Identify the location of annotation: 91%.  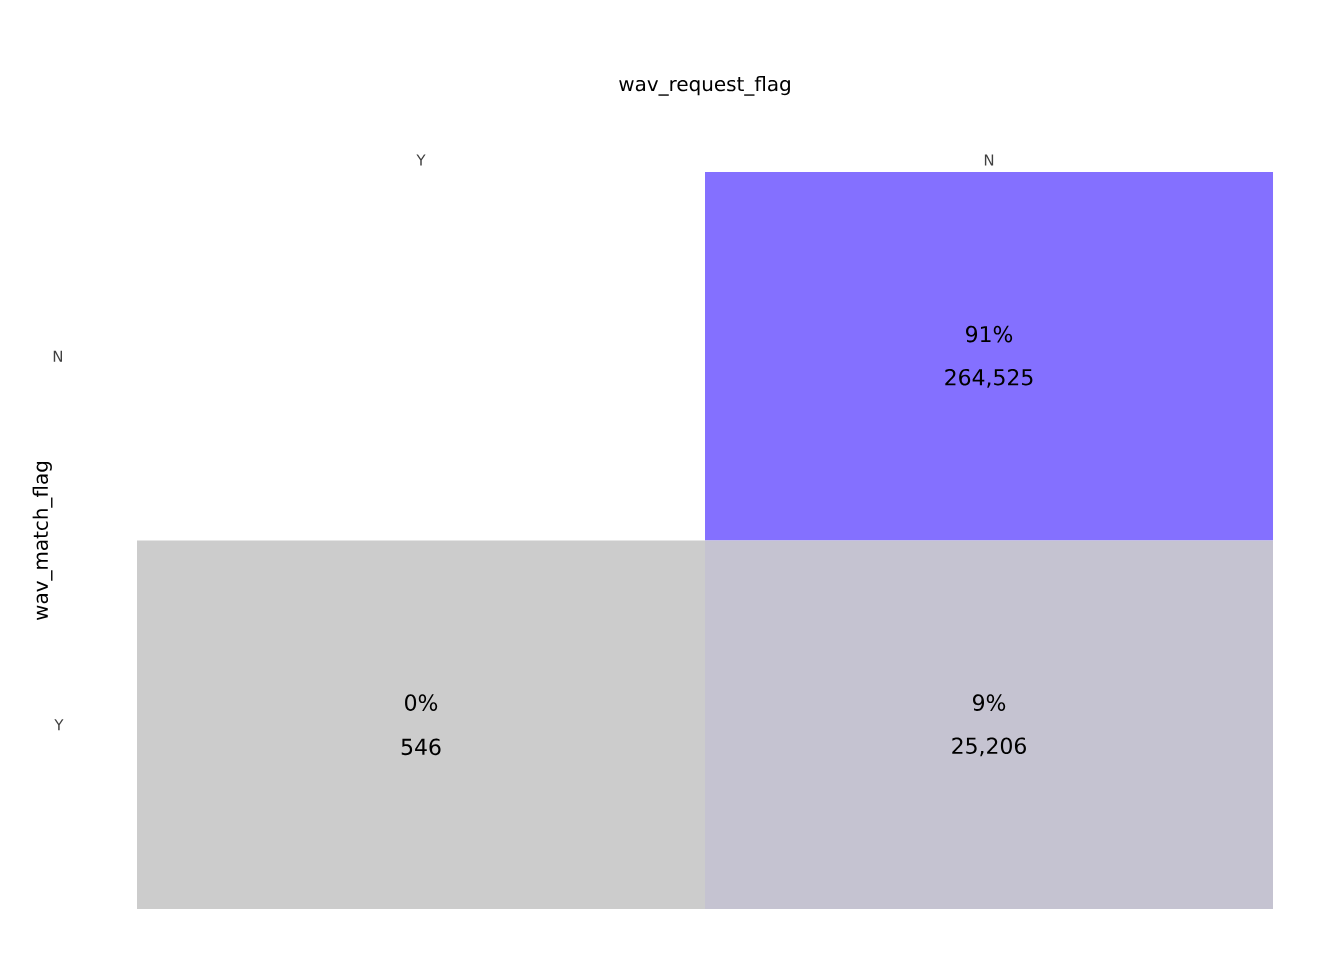
(989, 334).